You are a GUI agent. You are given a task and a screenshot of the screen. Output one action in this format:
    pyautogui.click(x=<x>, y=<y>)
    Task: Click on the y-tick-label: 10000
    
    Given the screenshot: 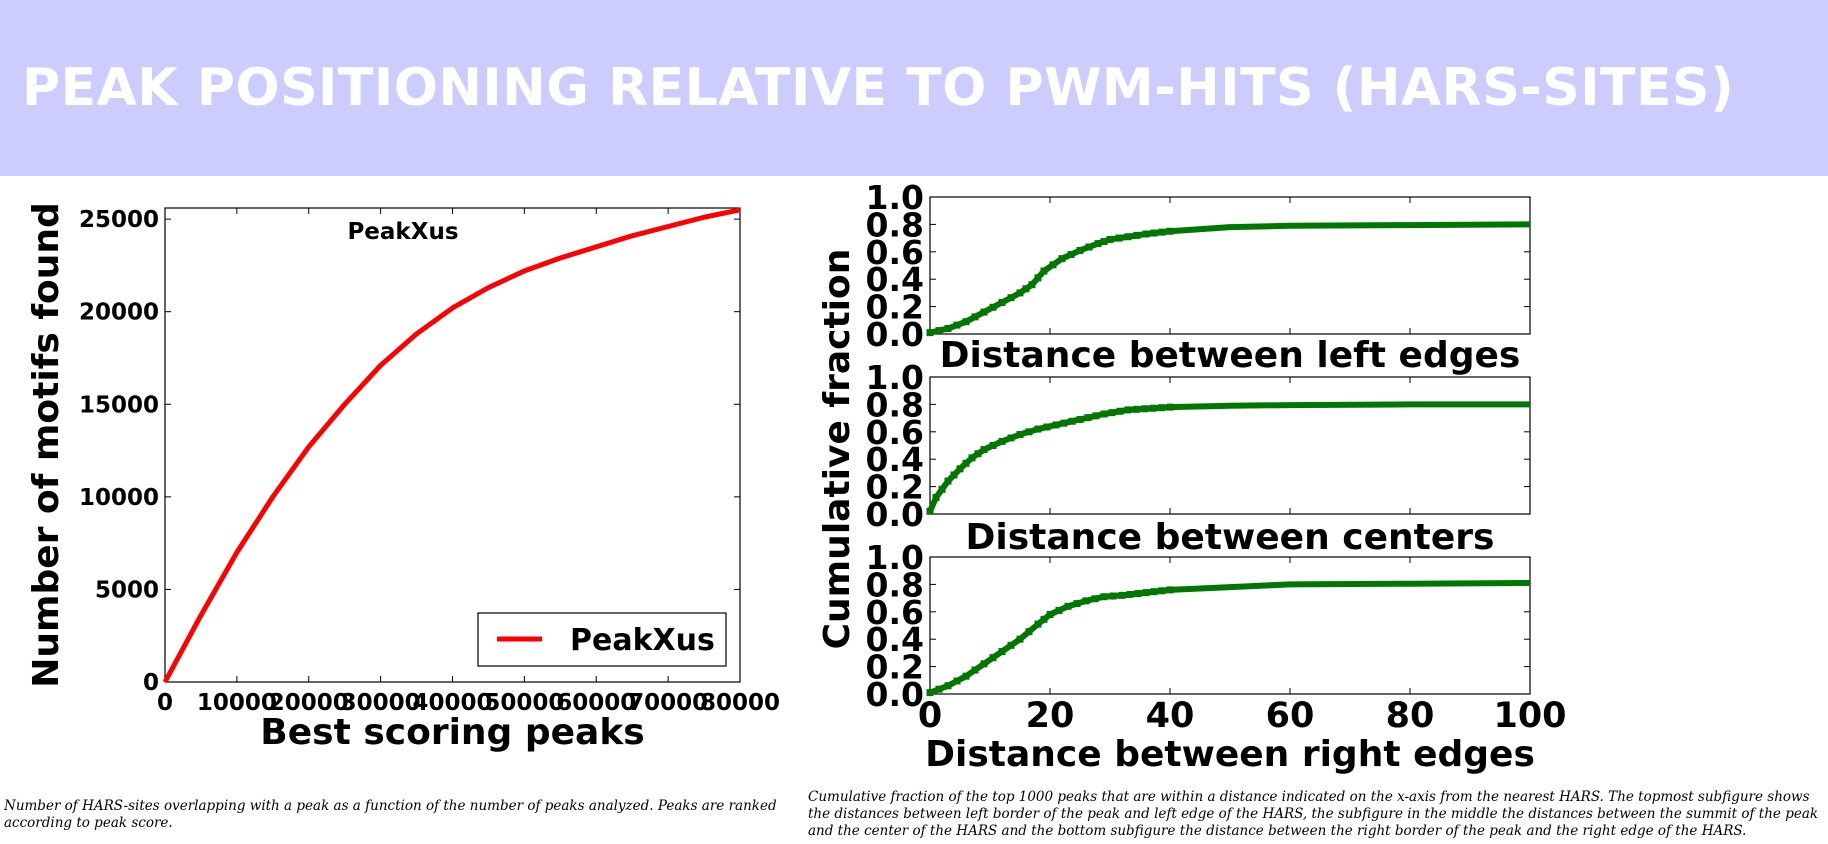 What is the action you would take?
    pyautogui.click(x=119, y=498)
    